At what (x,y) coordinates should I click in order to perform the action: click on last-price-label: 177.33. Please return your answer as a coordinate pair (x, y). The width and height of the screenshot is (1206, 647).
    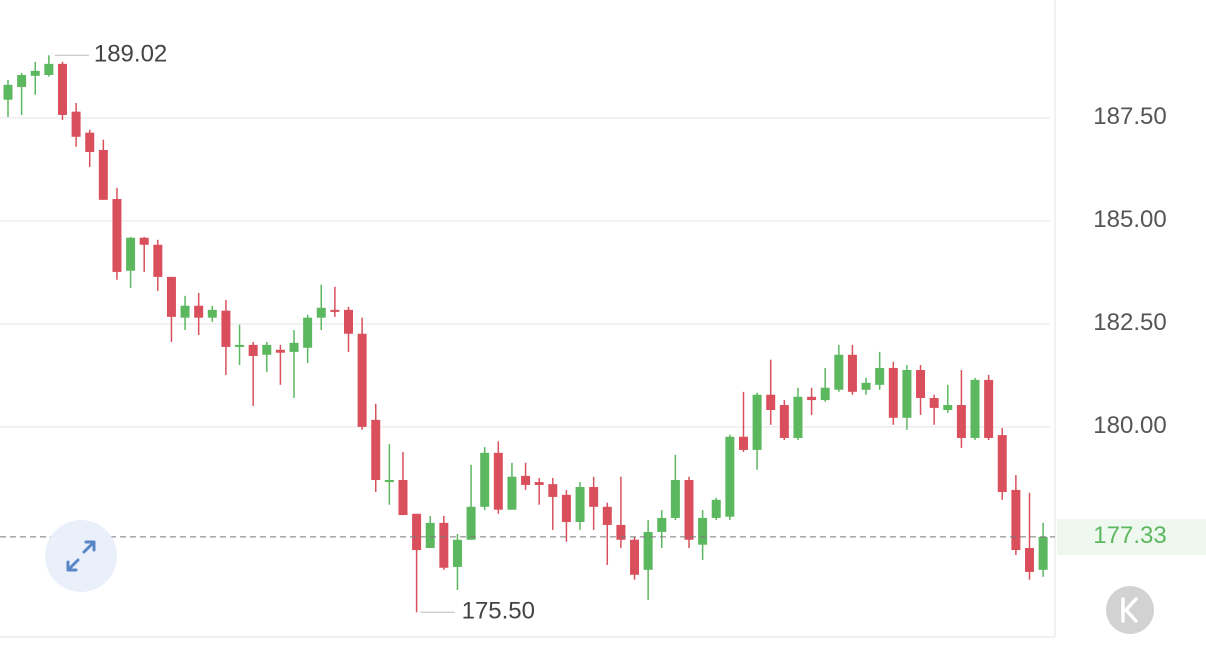
    Looking at the image, I should click on (1129, 535).